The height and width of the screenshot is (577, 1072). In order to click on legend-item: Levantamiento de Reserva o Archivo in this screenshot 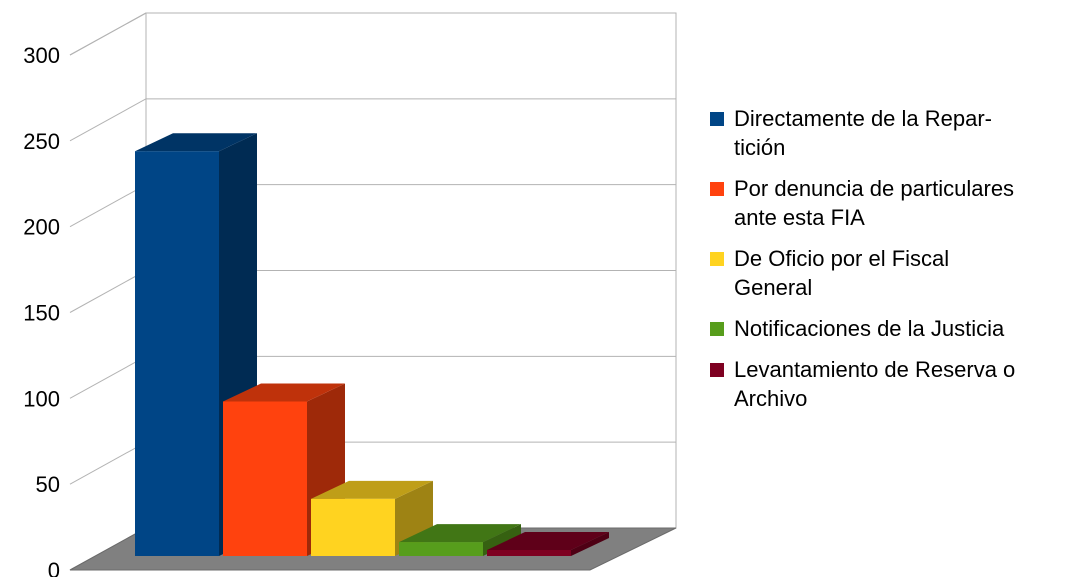, I will do `click(890, 384)`.